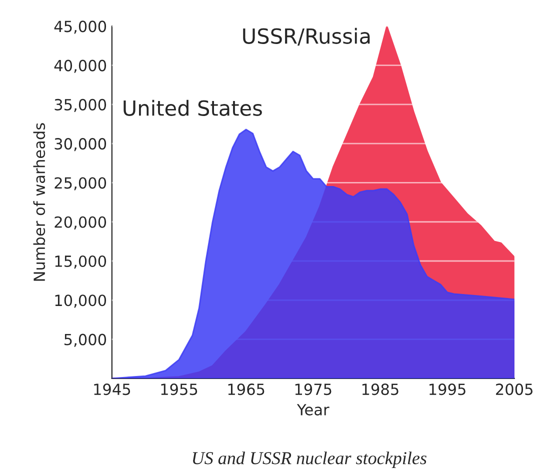 This screenshot has height=476, width=533. I want to click on y-tick-label: 35,000, so click(80, 105).